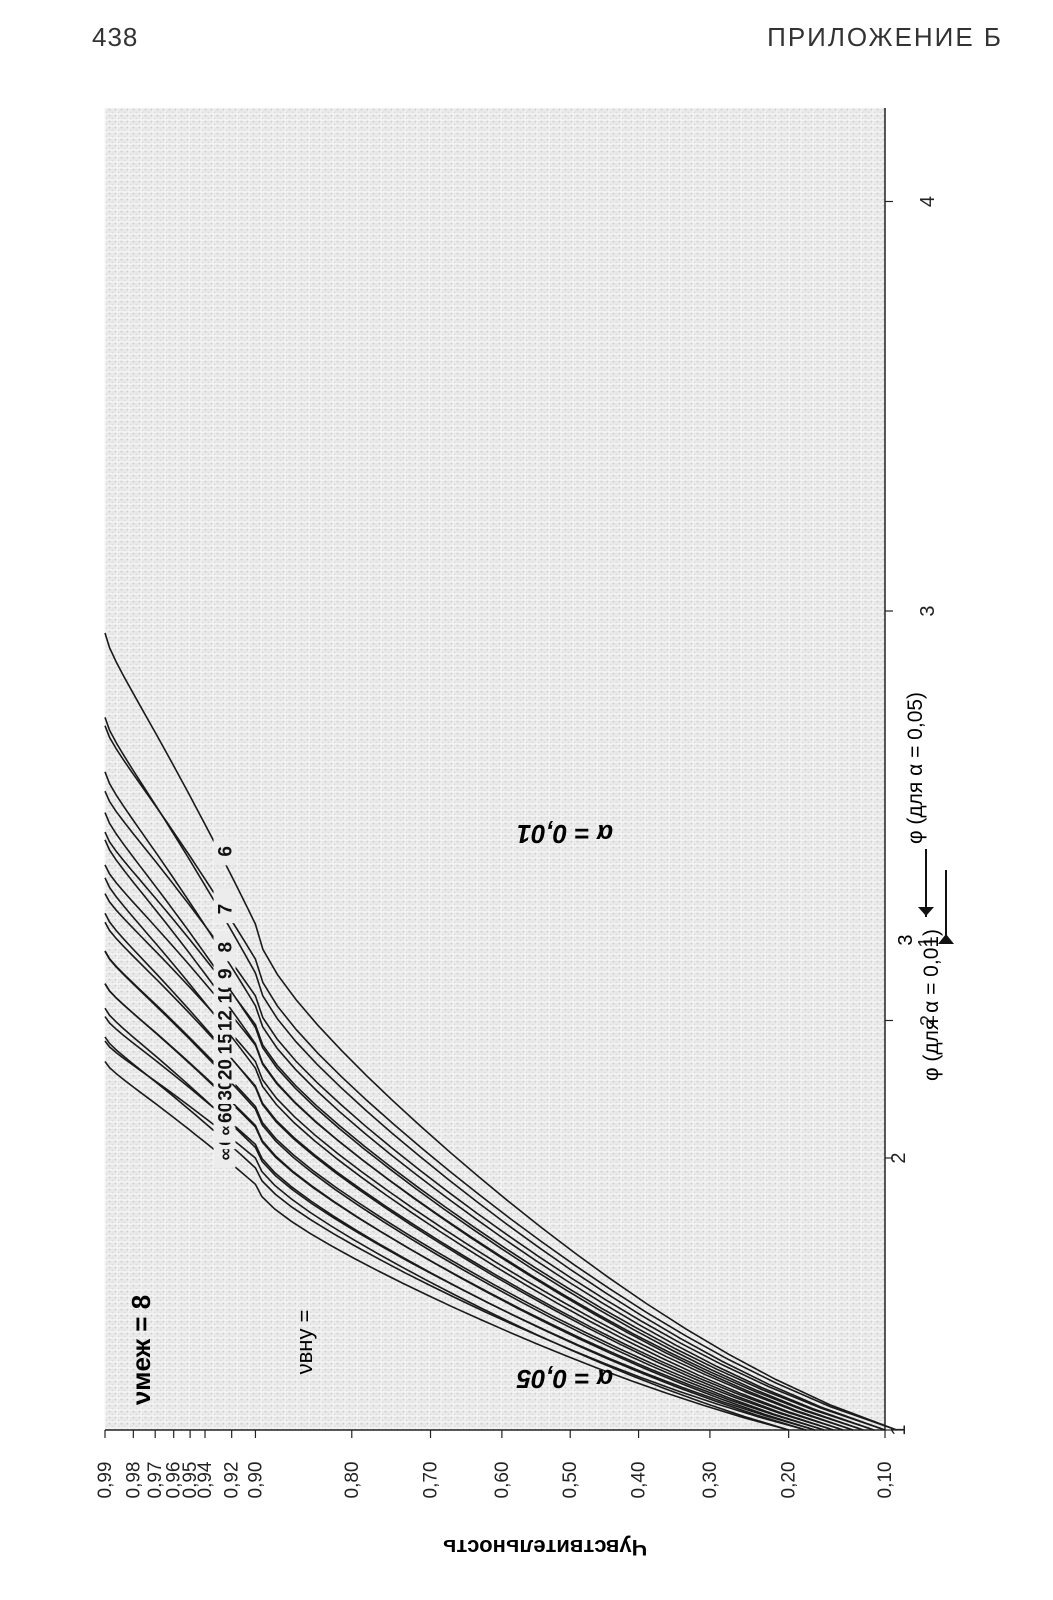 The image size is (1053, 1600). What do you see at coordinates (936, 896) in the screenshot?
I see `x-axis-arrows` at bounding box center [936, 896].